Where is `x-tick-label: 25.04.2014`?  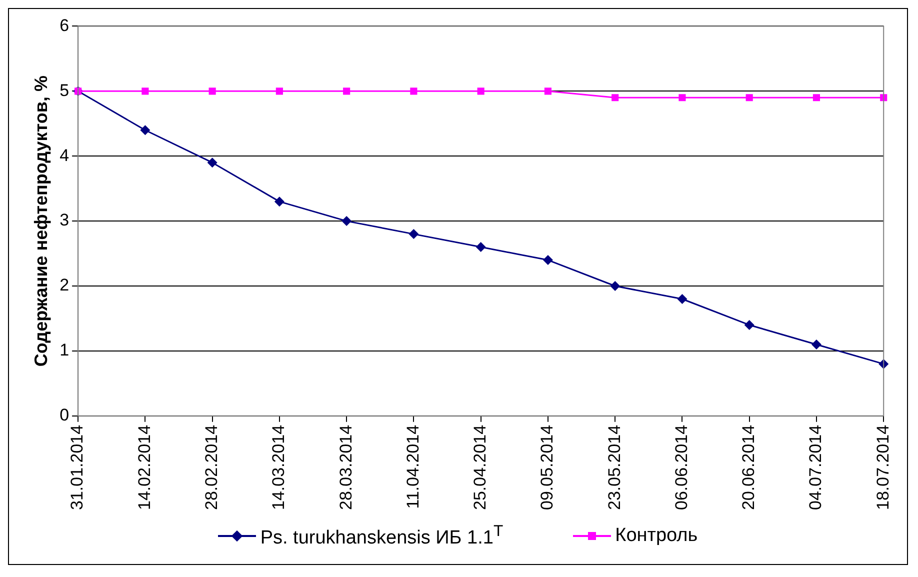 x-tick-label: 25.04.2014 is located at coordinates (480, 467).